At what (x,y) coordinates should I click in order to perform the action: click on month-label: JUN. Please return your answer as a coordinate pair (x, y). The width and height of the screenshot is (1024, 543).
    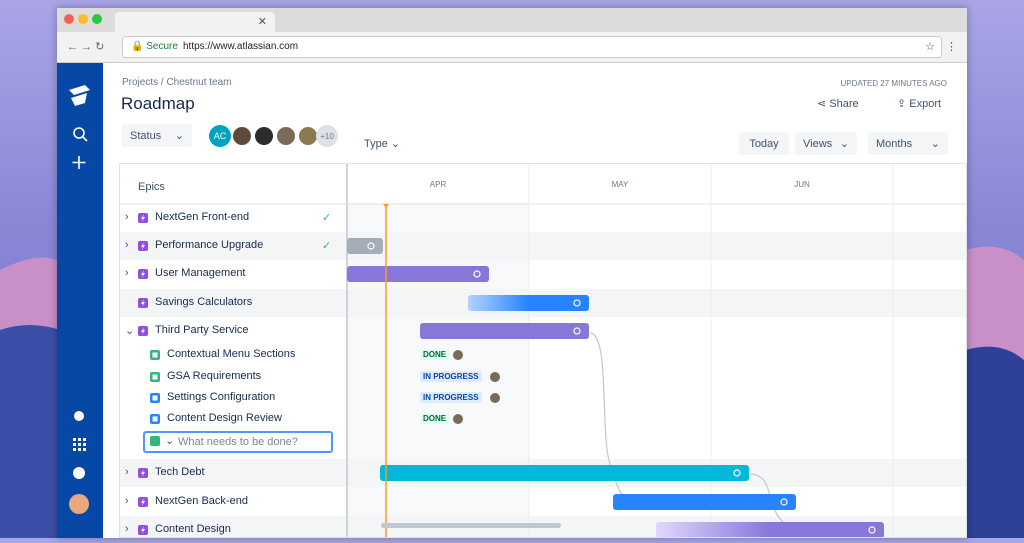
    Looking at the image, I should click on (802, 184).